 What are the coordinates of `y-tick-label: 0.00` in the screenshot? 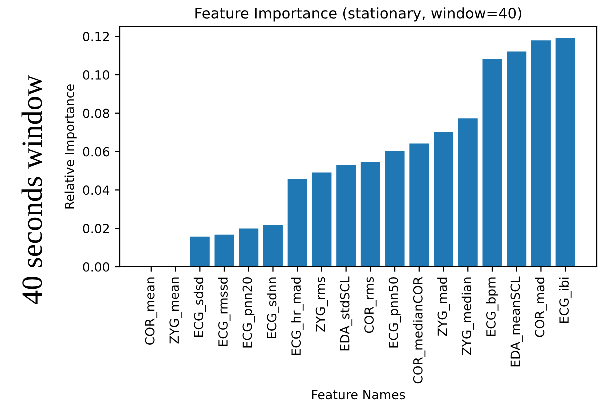 It's located at (96, 267).